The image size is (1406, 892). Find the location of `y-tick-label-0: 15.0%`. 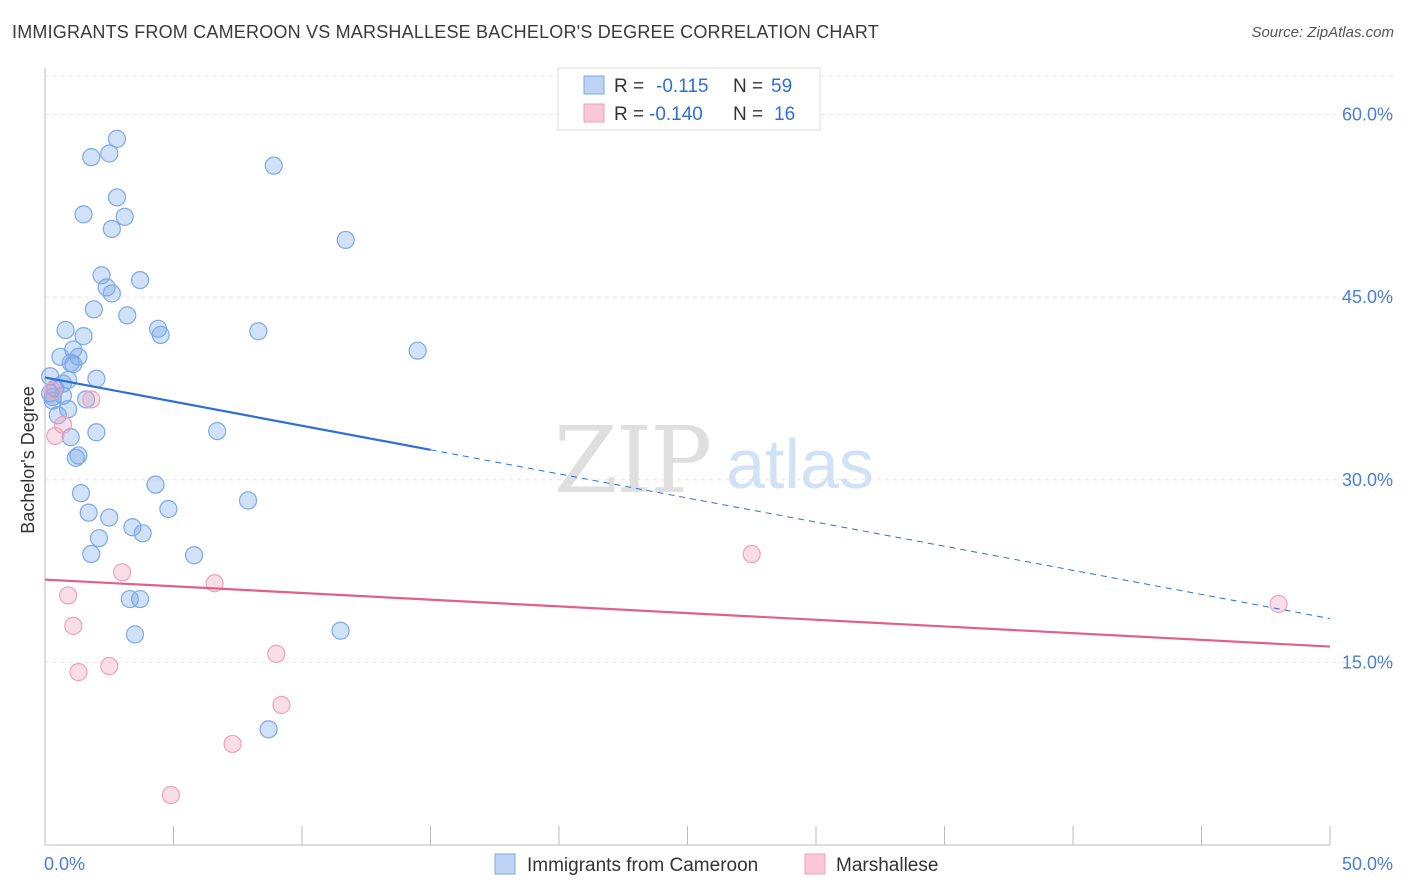

y-tick-label-0: 15.0% is located at coordinates (1367, 662).